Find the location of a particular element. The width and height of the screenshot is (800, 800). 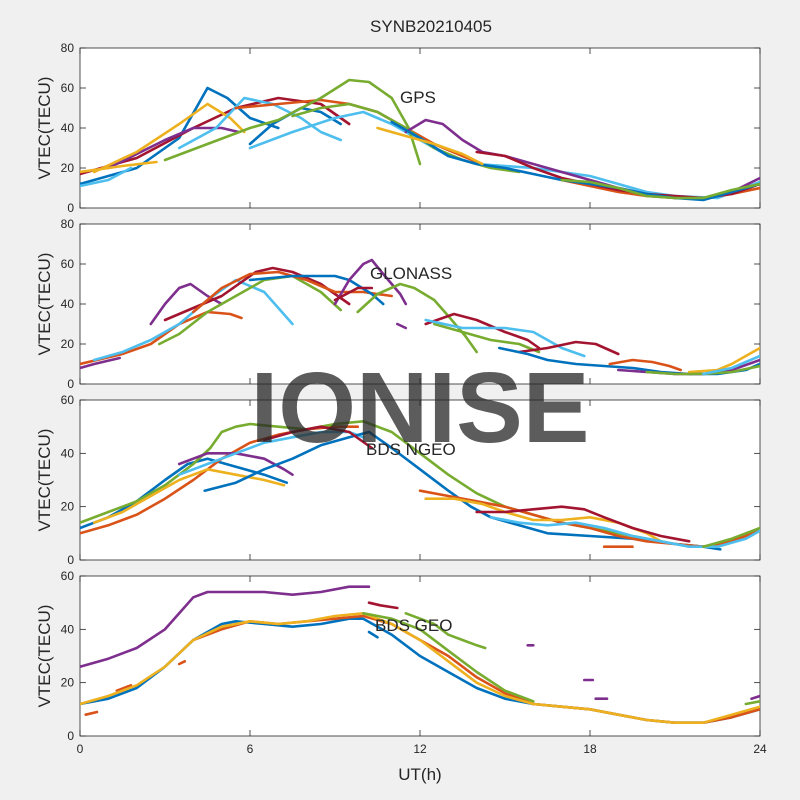

watermark: IONISE is located at coordinates (420, 408).